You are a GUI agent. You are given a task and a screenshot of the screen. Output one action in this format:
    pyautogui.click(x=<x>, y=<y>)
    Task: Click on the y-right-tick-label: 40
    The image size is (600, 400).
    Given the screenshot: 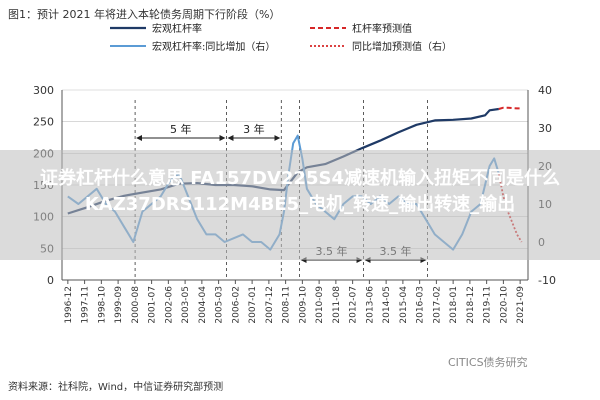 What is the action you would take?
    pyautogui.click(x=545, y=90)
    